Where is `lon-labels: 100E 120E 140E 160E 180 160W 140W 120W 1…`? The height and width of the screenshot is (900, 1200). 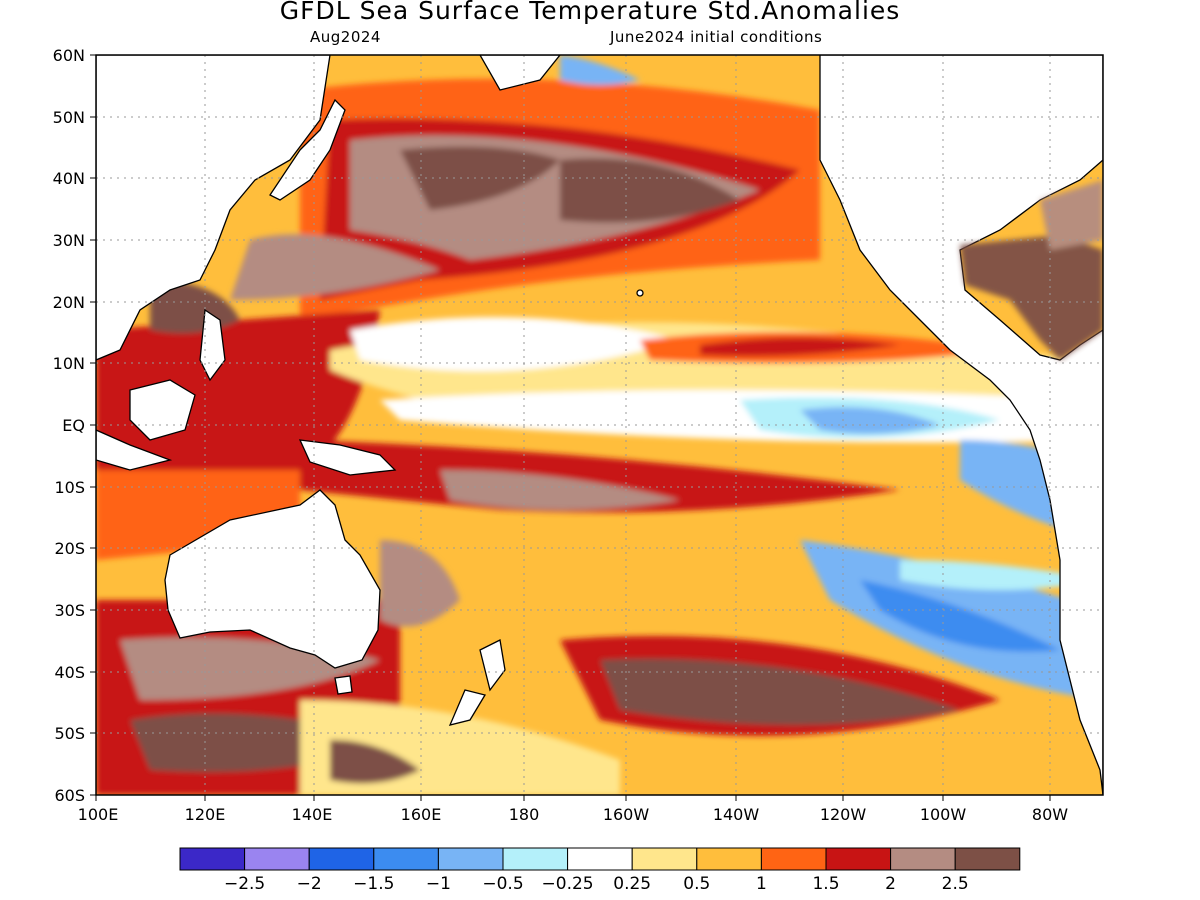 lon-labels: 100E 120E 140E 160E 180 160W 140W 120W 1… is located at coordinates (573, 814).